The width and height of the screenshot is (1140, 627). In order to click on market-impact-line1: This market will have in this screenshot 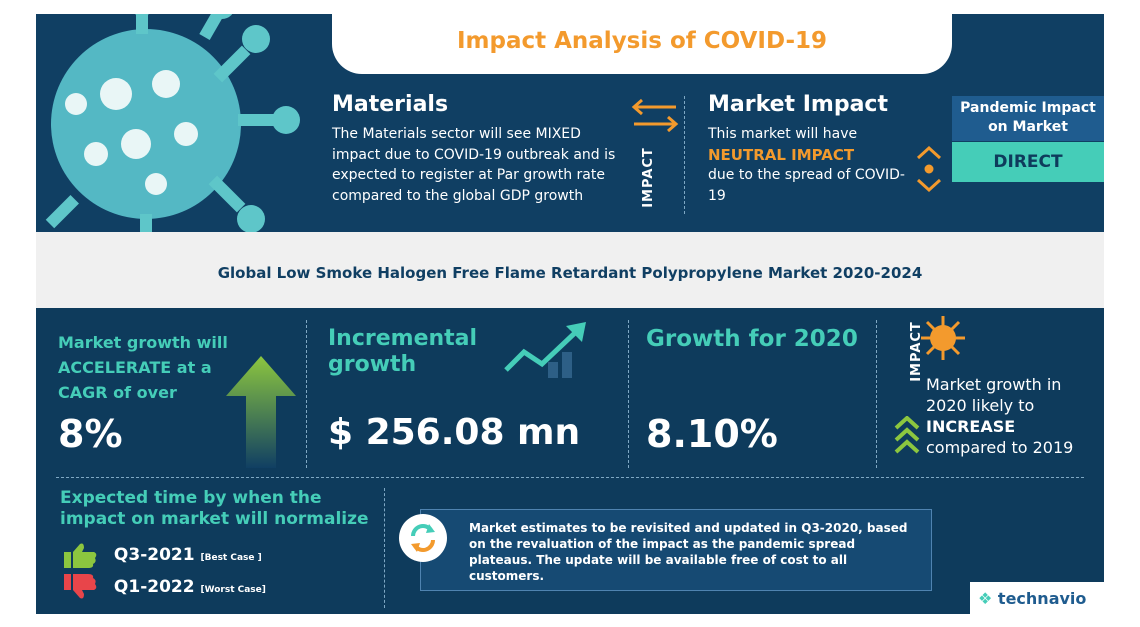, I will do `click(783, 134)`.